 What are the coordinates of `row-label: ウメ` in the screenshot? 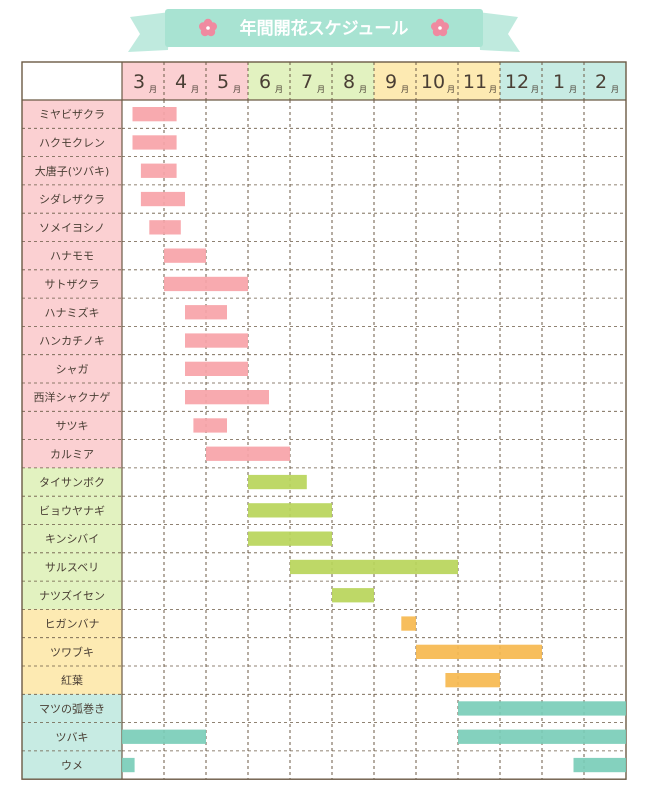 It's located at (72, 765).